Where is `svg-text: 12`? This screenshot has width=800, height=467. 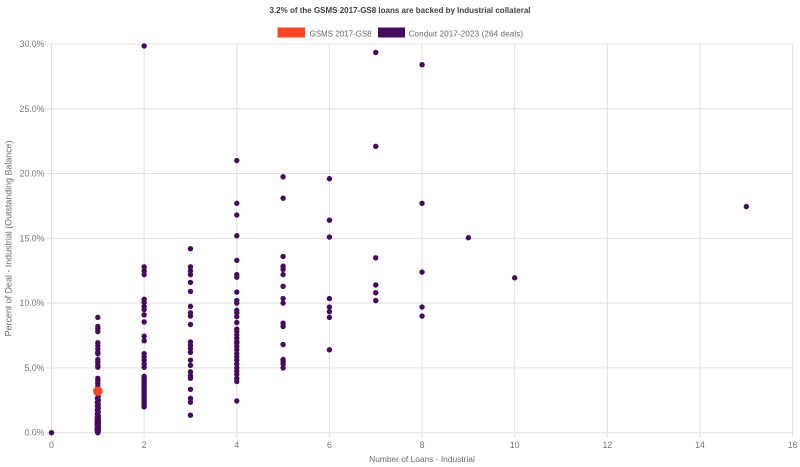
svg-text: 12 is located at coordinates (607, 445).